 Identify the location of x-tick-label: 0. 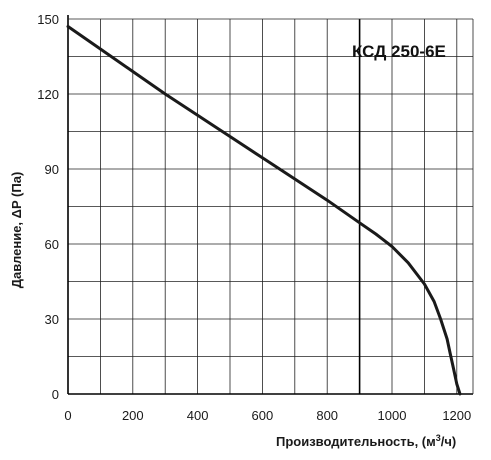
(67, 415).